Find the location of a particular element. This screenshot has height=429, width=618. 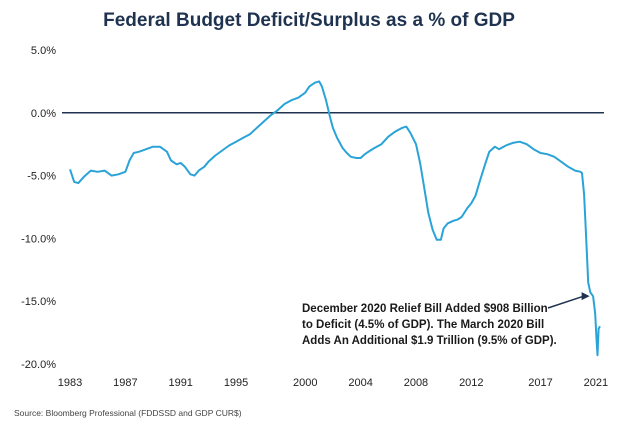

y-tick-label: -15.0% is located at coordinates (38, 302).